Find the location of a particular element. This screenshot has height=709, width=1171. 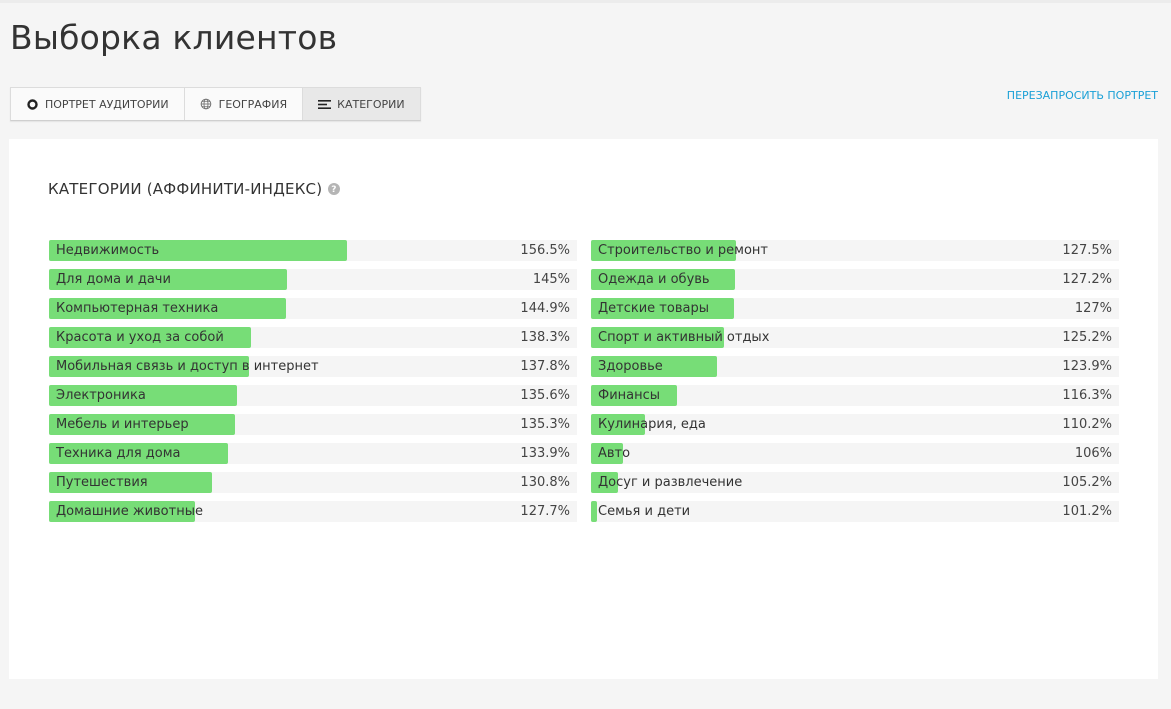

category-row: Техника для дома 133.9% is located at coordinates (313, 453).